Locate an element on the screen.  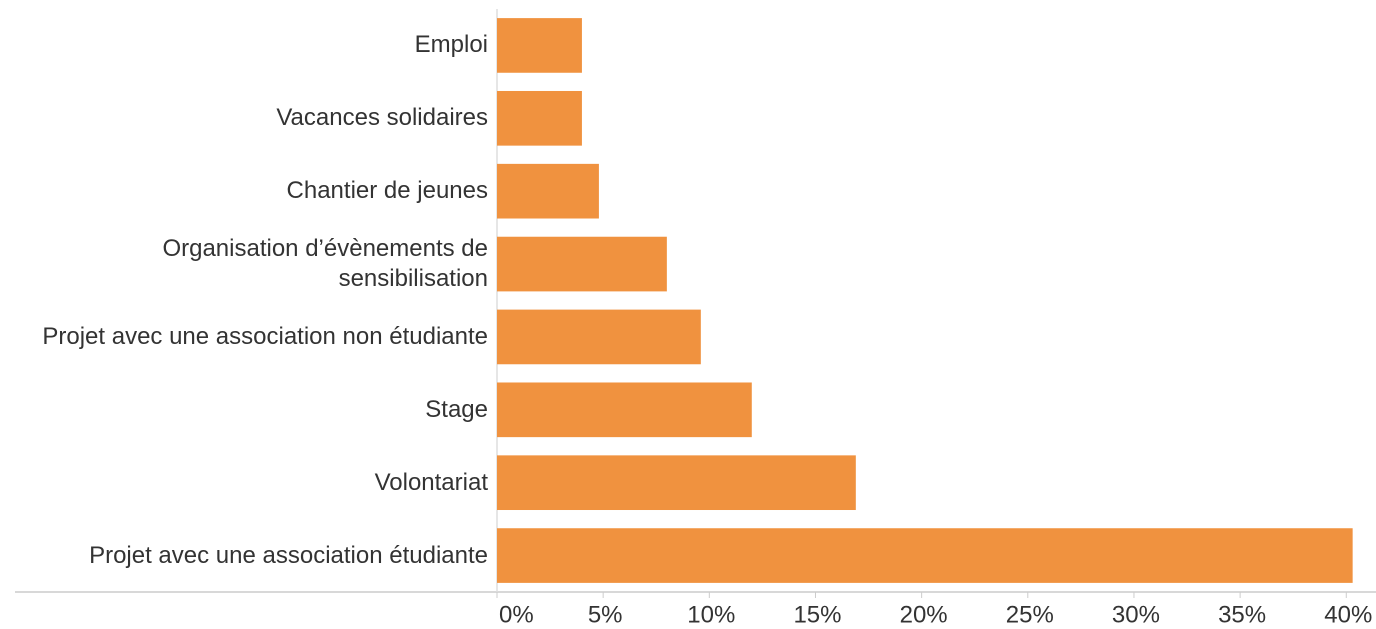
x-tick-label: 15% is located at coordinates (817, 614).